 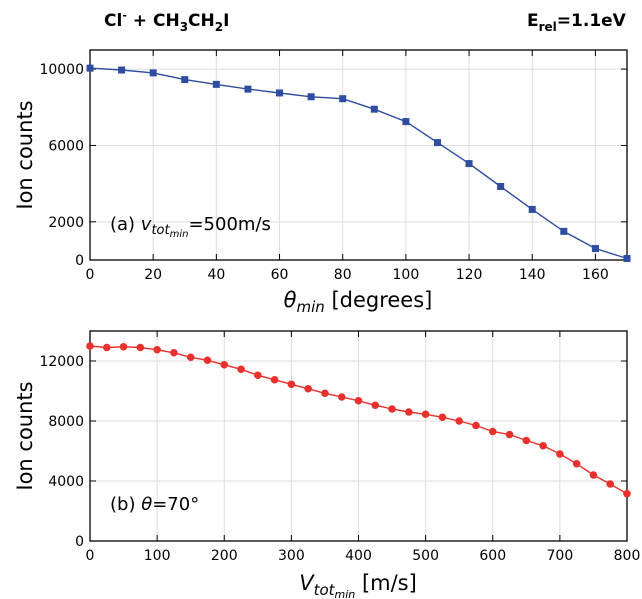 What do you see at coordinates (216, 275) in the screenshot?
I see `x-tick-label: 40` at bounding box center [216, 275].